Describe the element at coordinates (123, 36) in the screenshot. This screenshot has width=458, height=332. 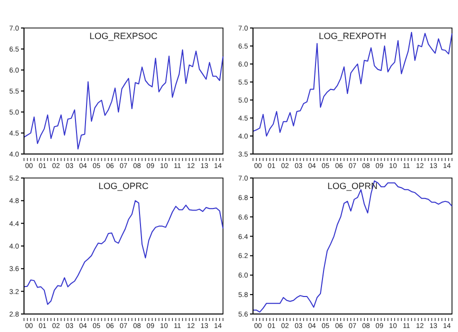
I see `chart-title: LOG_REXPSOC` at that location.